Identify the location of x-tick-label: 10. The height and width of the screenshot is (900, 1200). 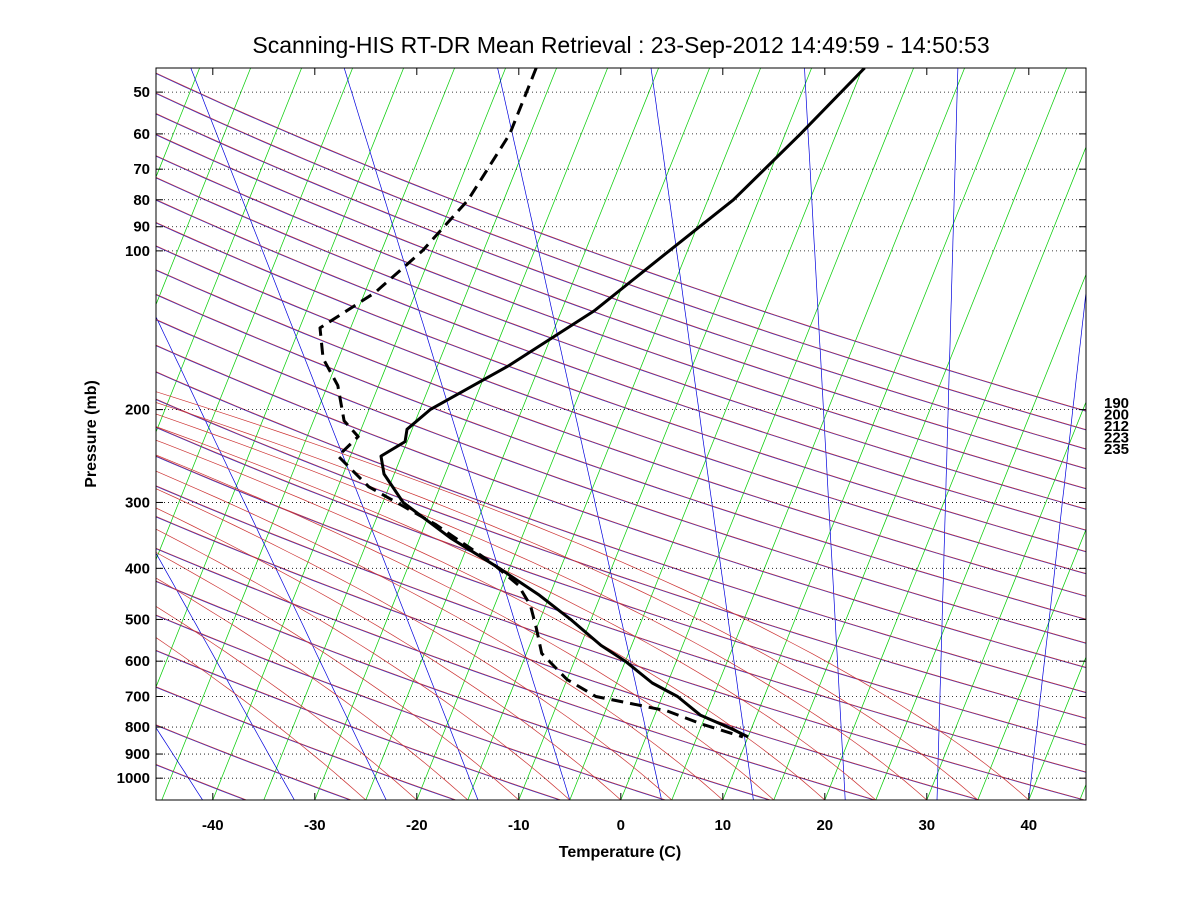
(722, 825).